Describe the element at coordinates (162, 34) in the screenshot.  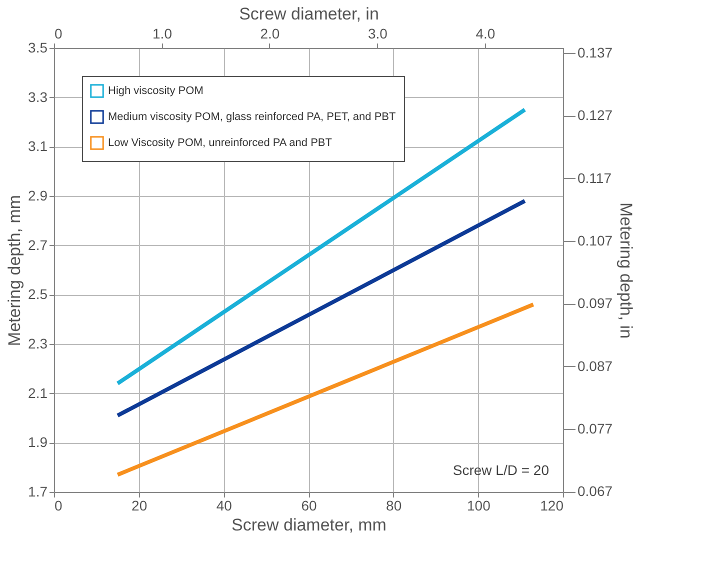
I see `x2-tick-label: 1.0` at that location.